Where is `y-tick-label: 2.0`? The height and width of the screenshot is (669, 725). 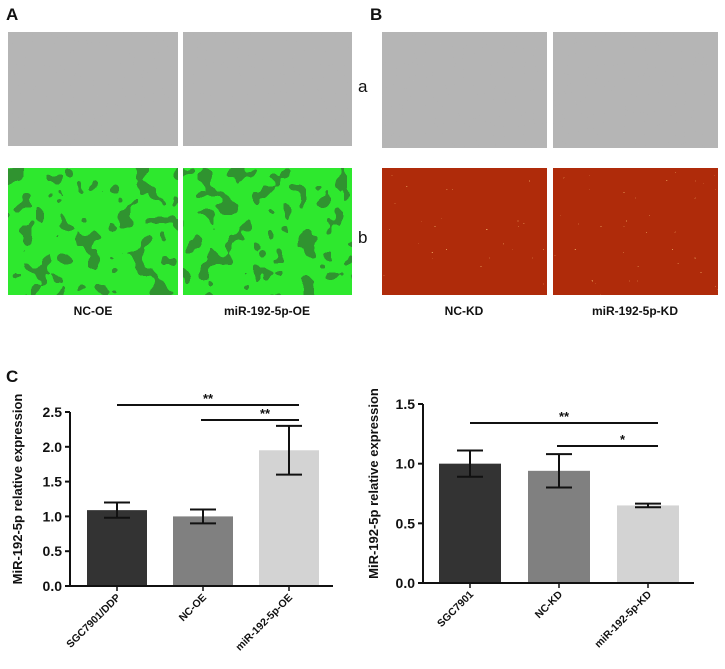 y-tick-label: 2.0 is located at coordinates (53, 447).